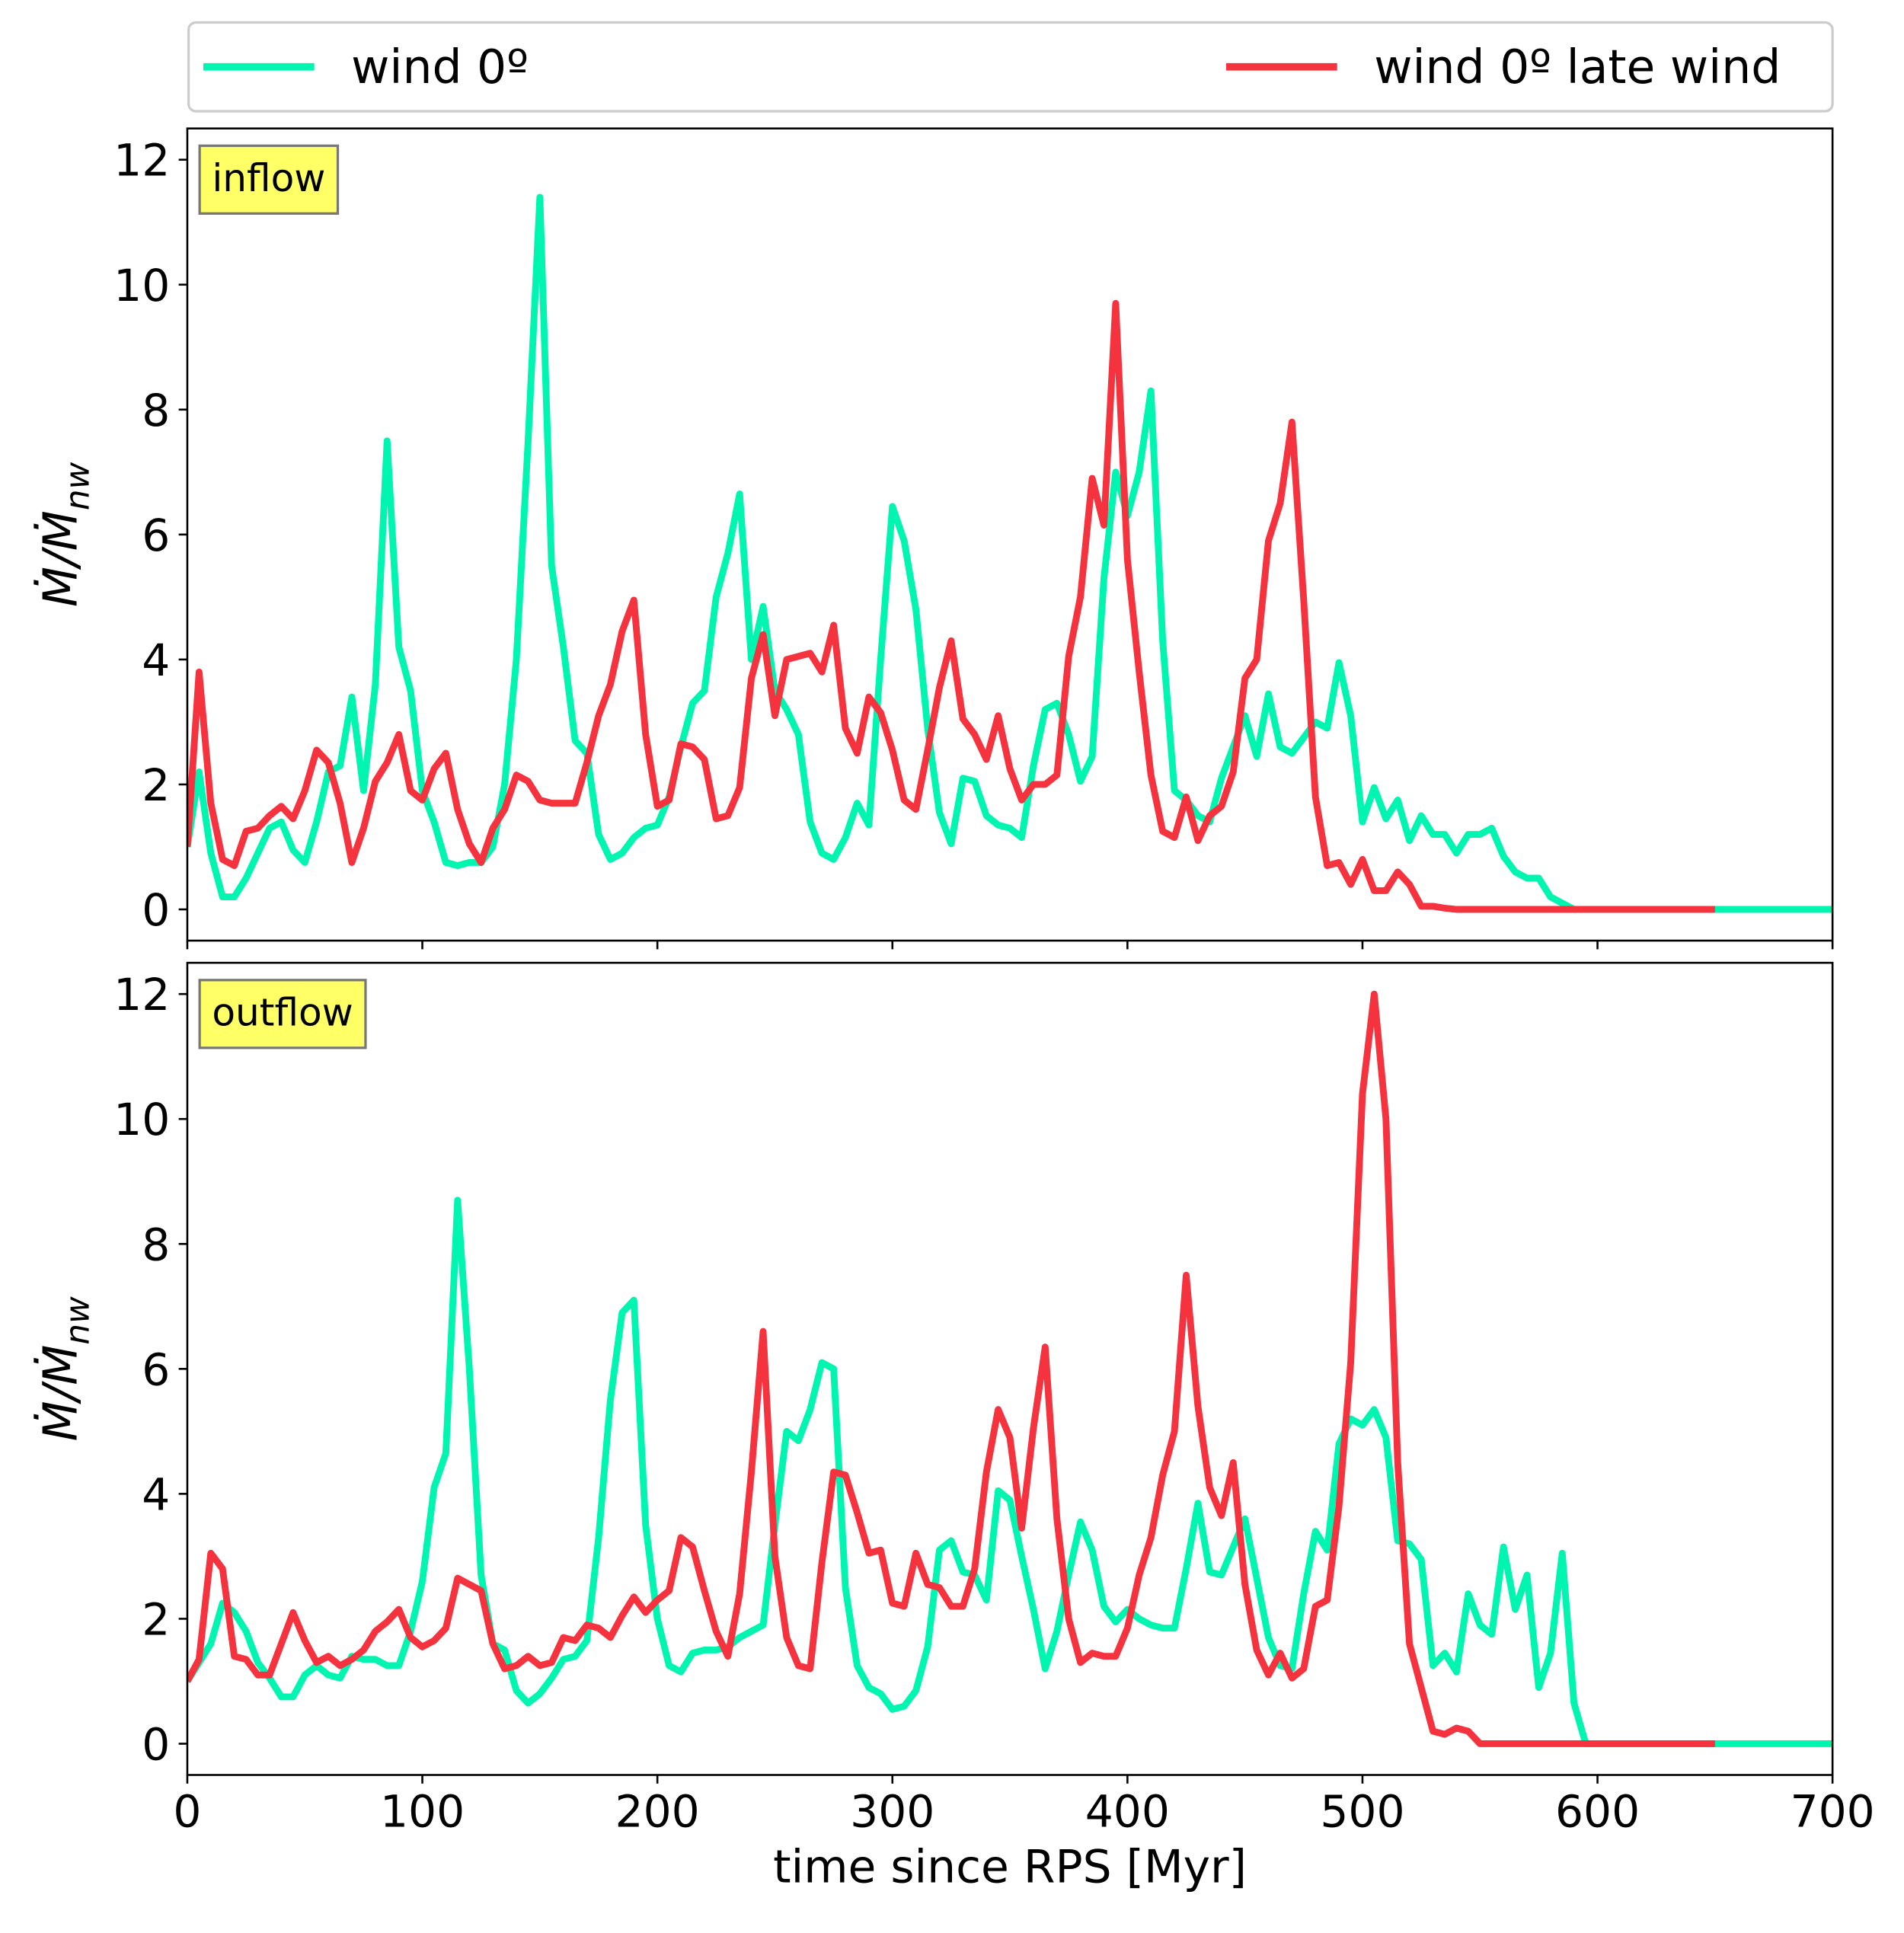  Describe the element at coordinates (422, 1811) in the screenshot. I see `x-tick-label: 100` at that location.